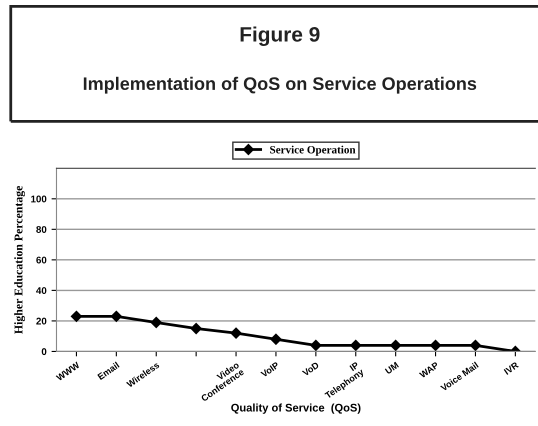 This screenshot has height=426, width=538. I want to click on x-axis-title: Quality of Service (QoS), so click(295, 408).